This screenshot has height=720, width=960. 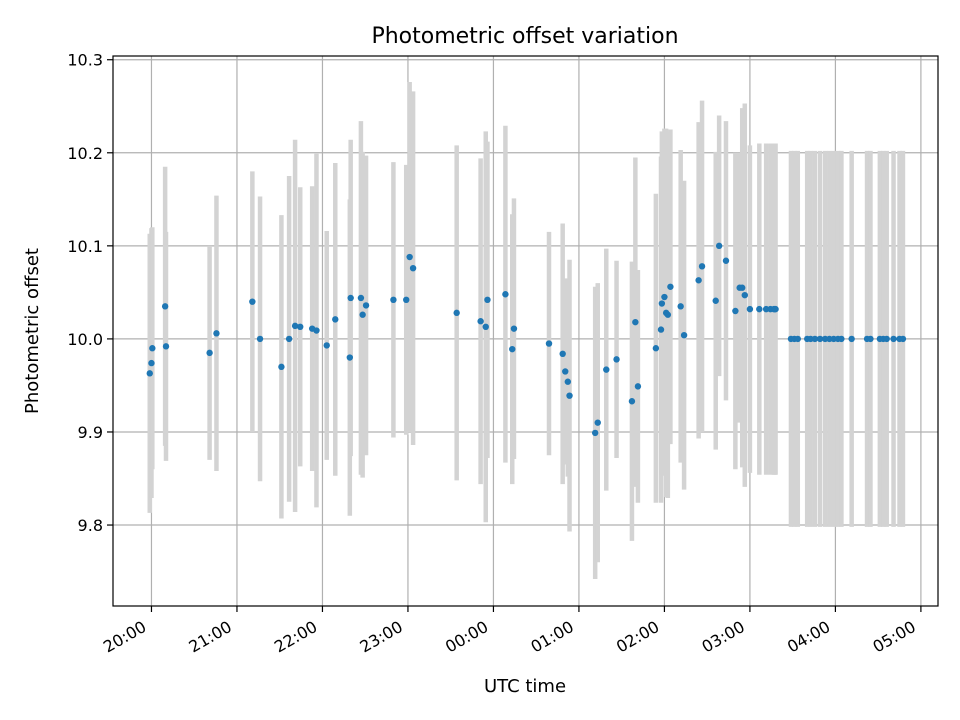 What do you see at coordinates (85, 339) in the screenshot?
I see `y-tick-label: 10.0` at bounding box center [85, 339].